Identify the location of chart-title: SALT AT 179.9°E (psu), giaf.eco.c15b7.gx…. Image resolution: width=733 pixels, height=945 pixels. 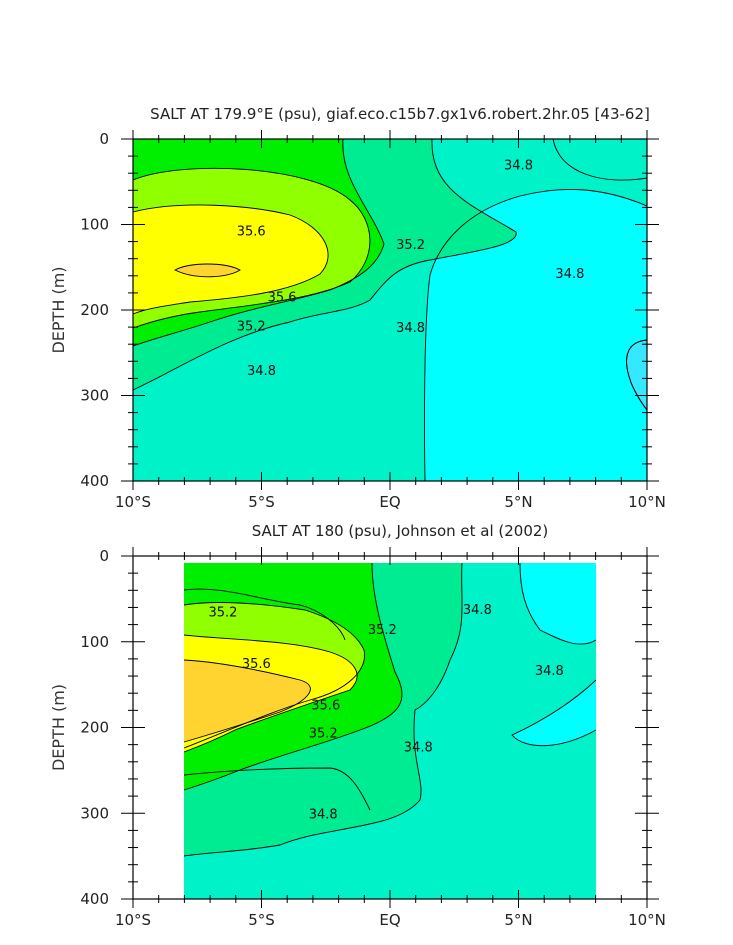
(400, 114).